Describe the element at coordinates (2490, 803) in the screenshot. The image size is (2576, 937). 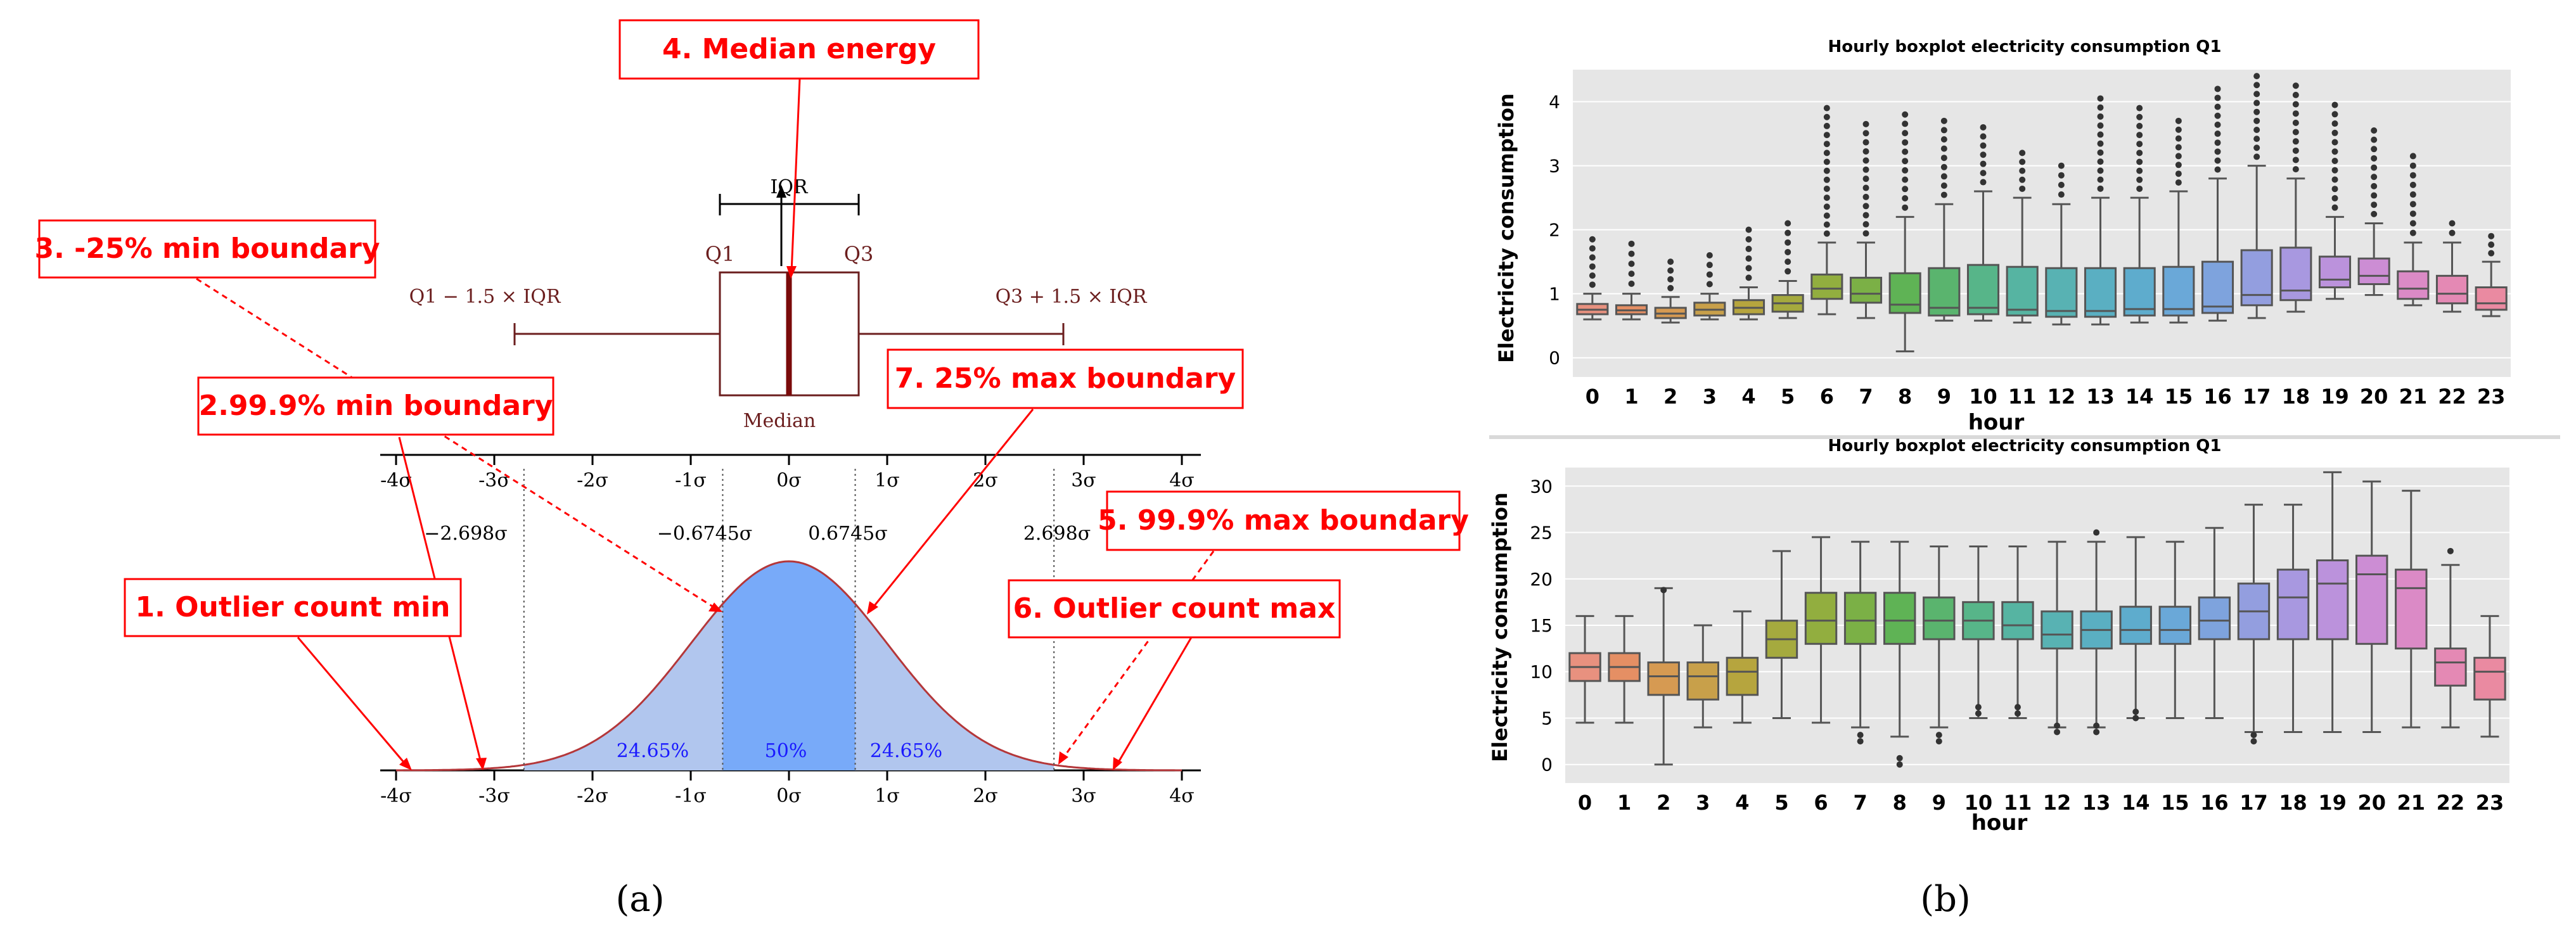
I see `x-tick-label: 23` at that location.